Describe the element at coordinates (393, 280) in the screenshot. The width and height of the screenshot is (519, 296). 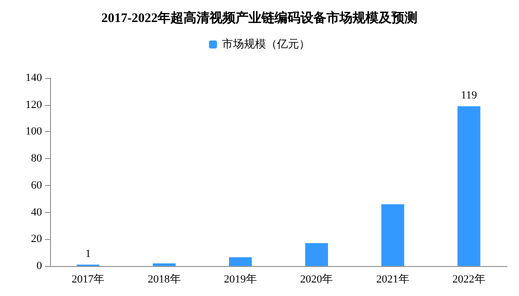
I see `x-tick-label: 2021年` at that location.